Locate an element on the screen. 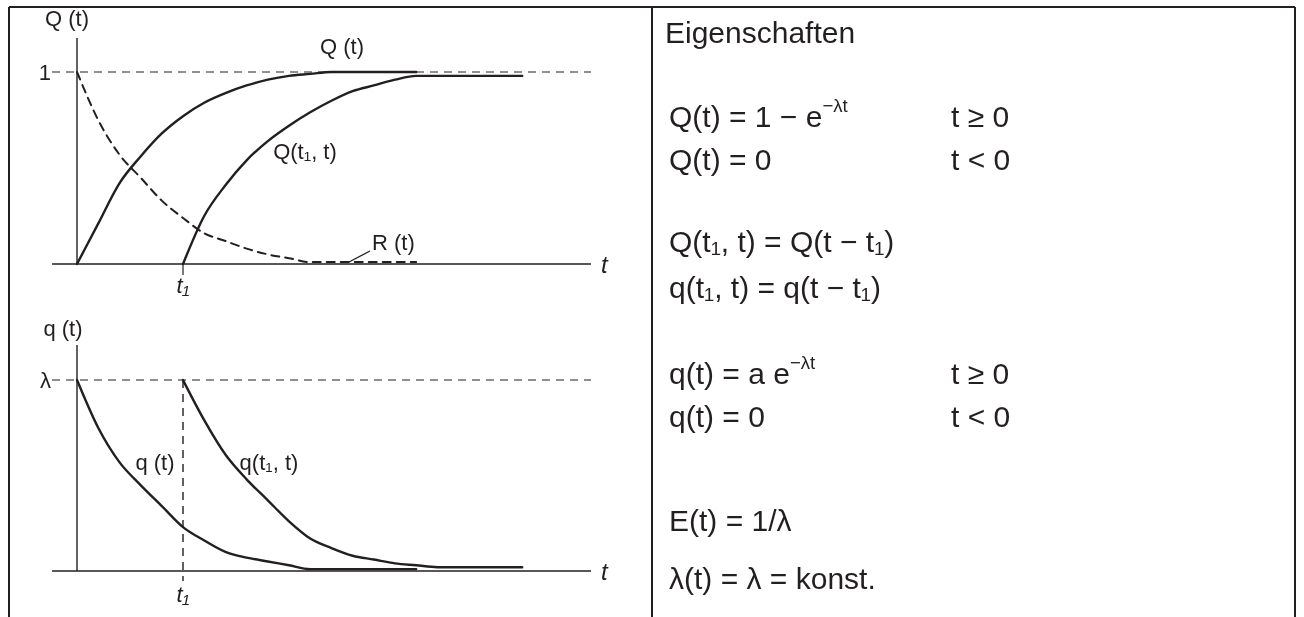  text: q(t) = a e$^{−λt}$ is located at coordinates (743, 371).